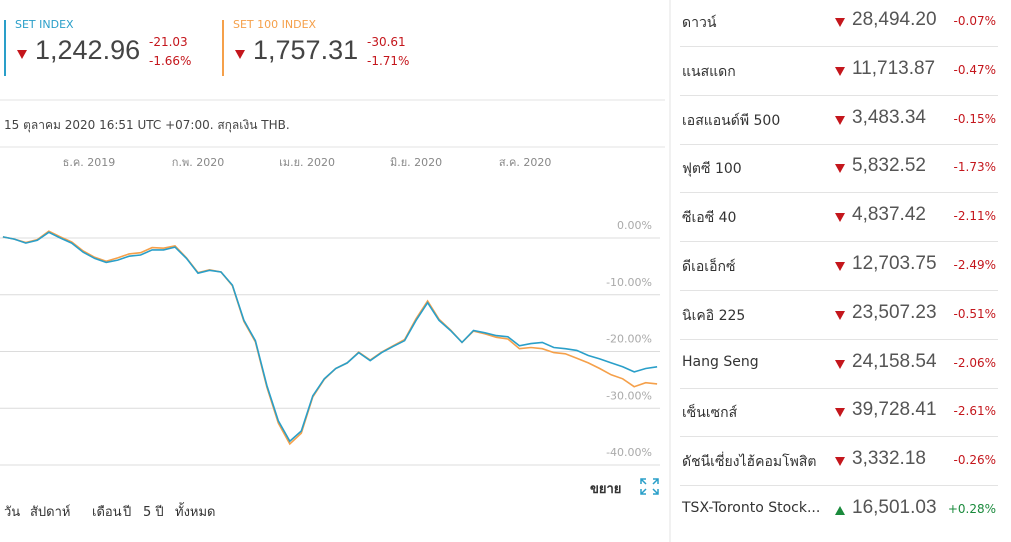  I want to click on x-tick-label: ส.ค. 2020, so click(525, 162).